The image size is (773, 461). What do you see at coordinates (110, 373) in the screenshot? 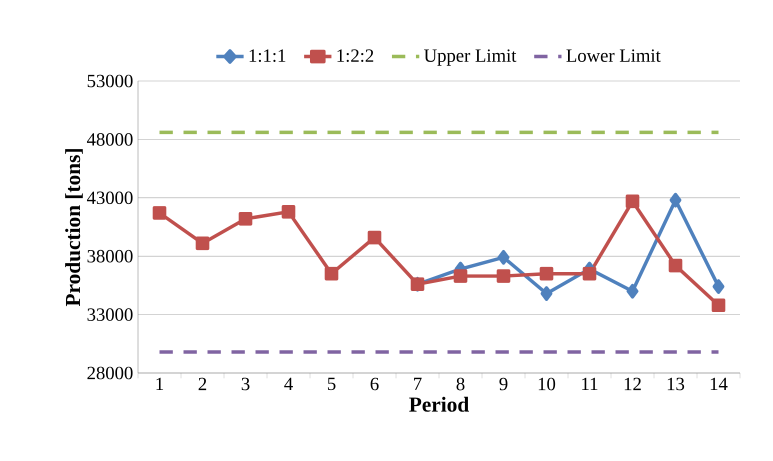
I see `y-tick-label: 28000` at bounding box center [110, 373].